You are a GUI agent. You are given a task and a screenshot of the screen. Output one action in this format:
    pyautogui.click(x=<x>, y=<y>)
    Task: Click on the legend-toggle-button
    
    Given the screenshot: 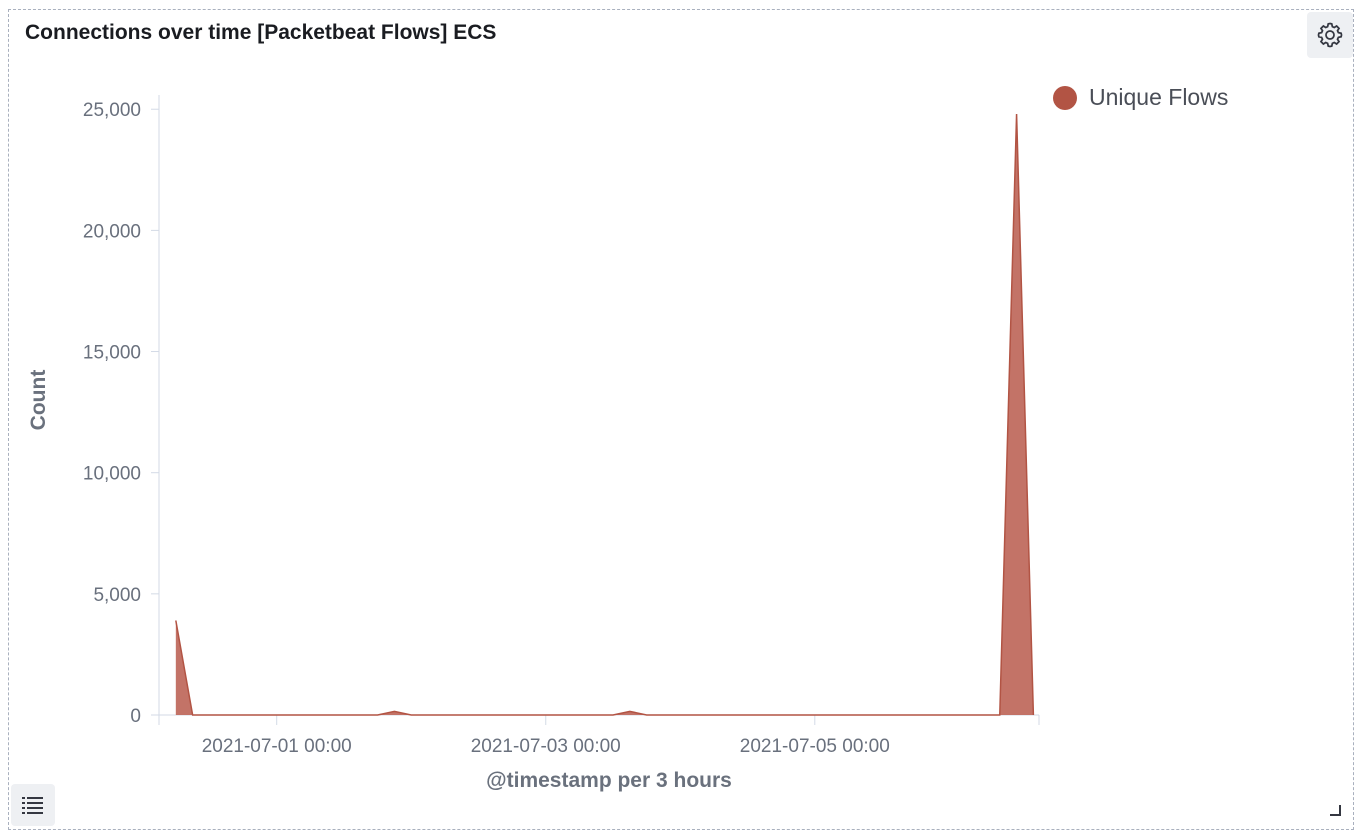 What is the action you would take?
    pyautogui.click(x=33, y=805)
    